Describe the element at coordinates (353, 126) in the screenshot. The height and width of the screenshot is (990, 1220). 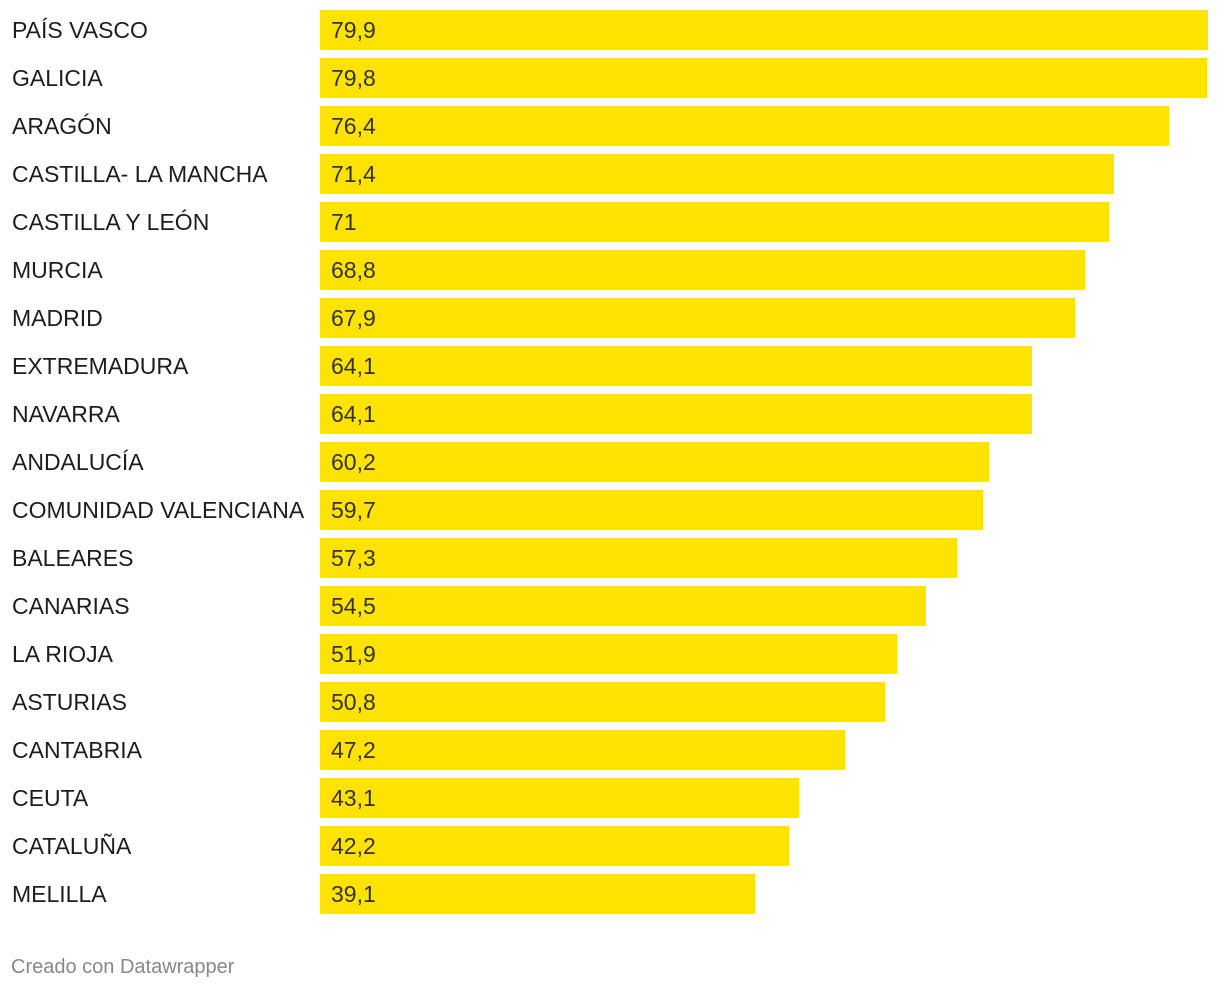
I see `bar-value-label: 76,4` at that location.